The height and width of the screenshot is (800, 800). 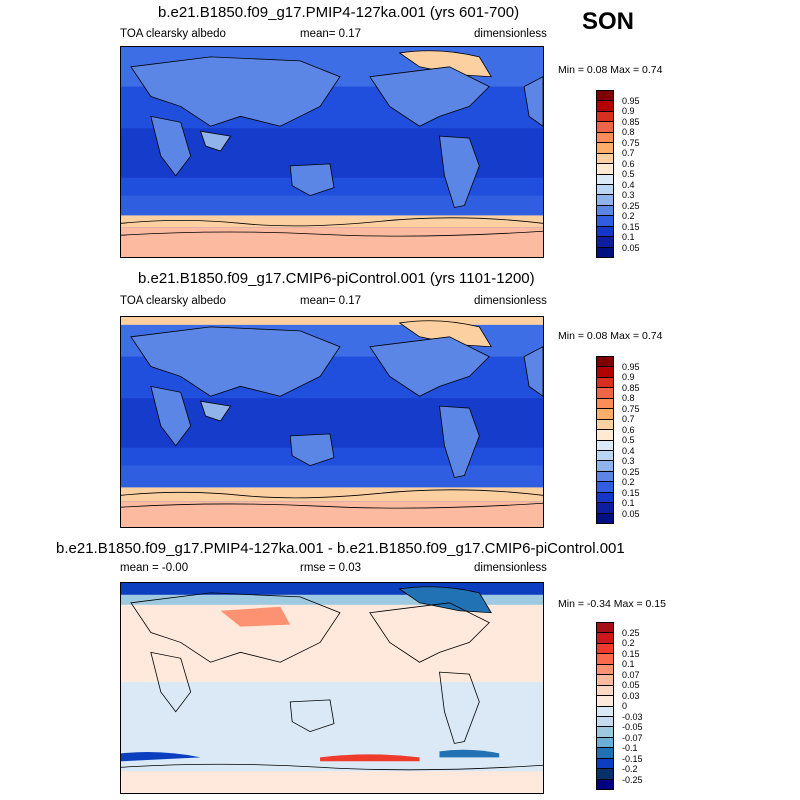 I want to click on colorbar-tick-label: 0.03, so click(x=631, y=695).